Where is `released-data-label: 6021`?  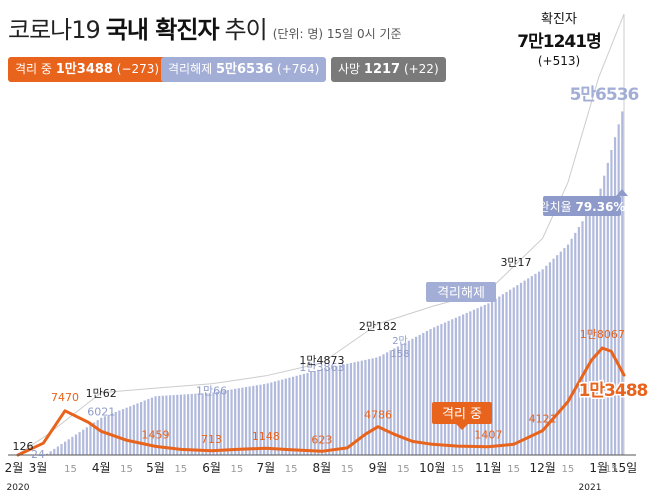
released-data-label: 6021 is located at coordinates (101, 412).